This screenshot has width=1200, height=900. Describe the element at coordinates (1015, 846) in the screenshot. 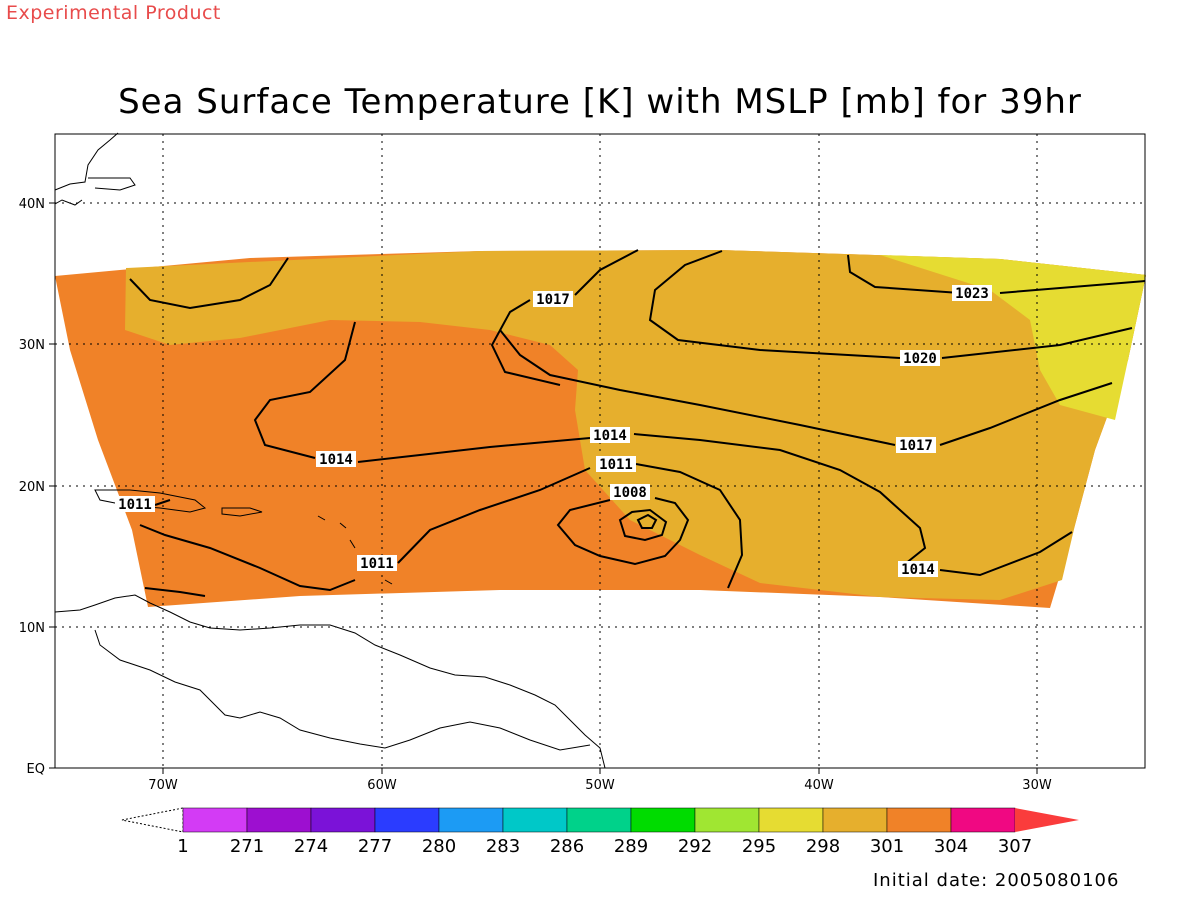

I see `colorbar-label: 307` at that location.